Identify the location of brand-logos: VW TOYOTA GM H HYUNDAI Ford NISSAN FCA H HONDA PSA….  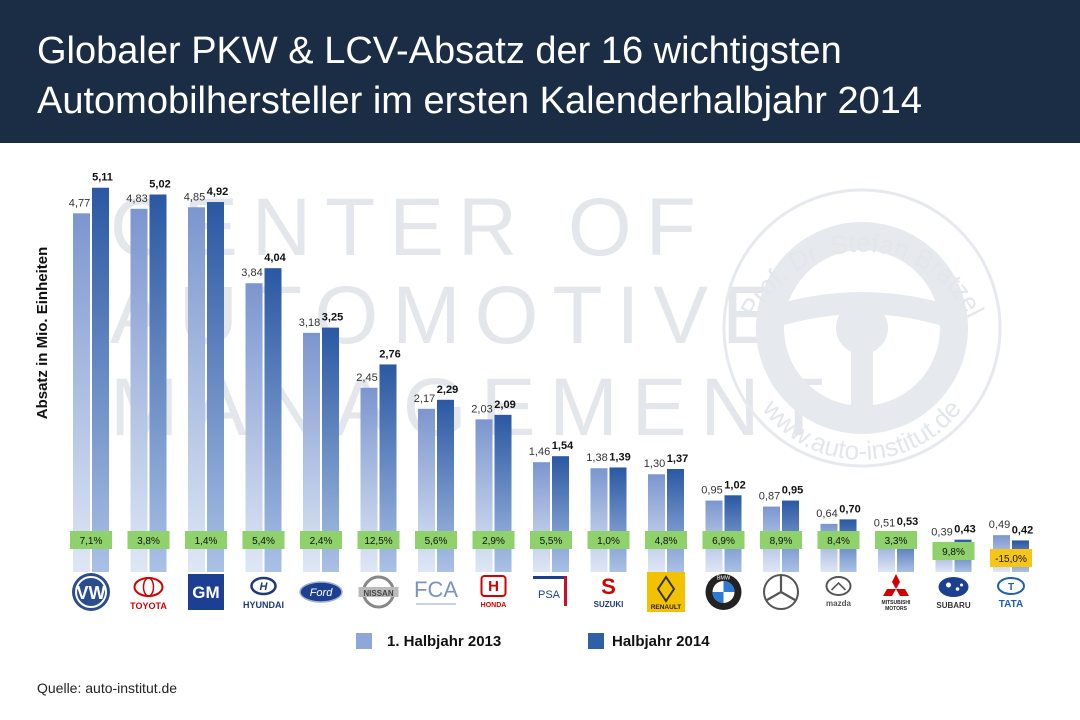
(548, 592).